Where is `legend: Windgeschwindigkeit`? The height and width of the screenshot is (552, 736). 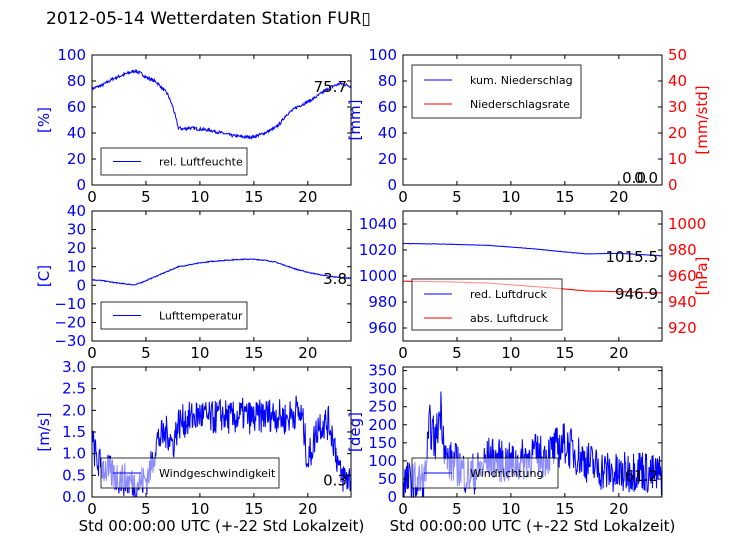 legend: Windgeschwindigkeit is located at coordinates (190, 473).